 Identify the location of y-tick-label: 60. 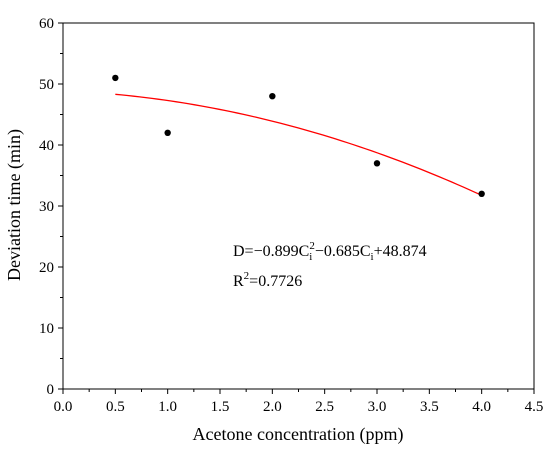
(46, 24).